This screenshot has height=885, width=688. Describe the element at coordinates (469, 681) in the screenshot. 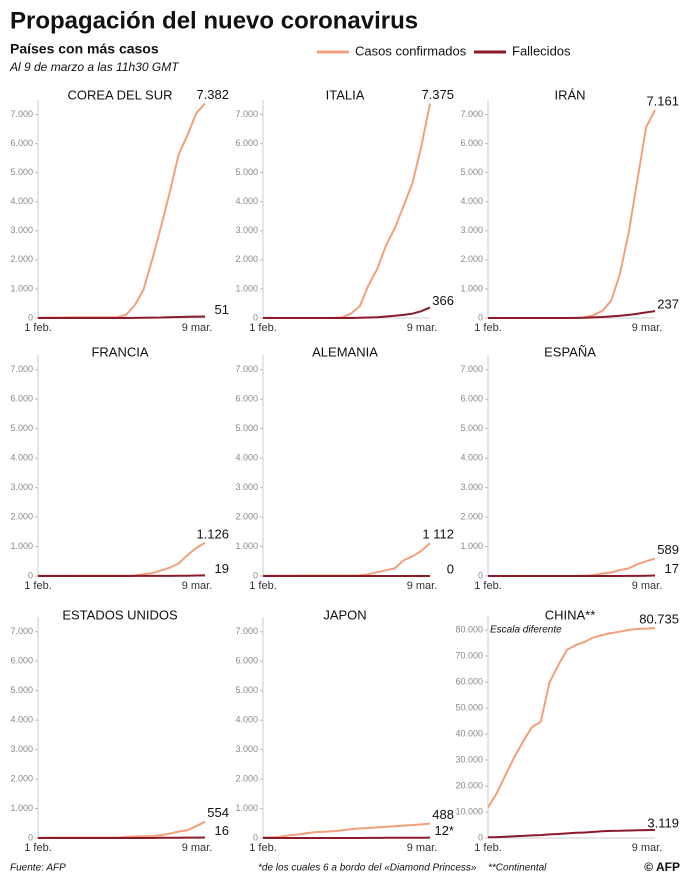

I see `y-tick-label: 60.000` at that location.